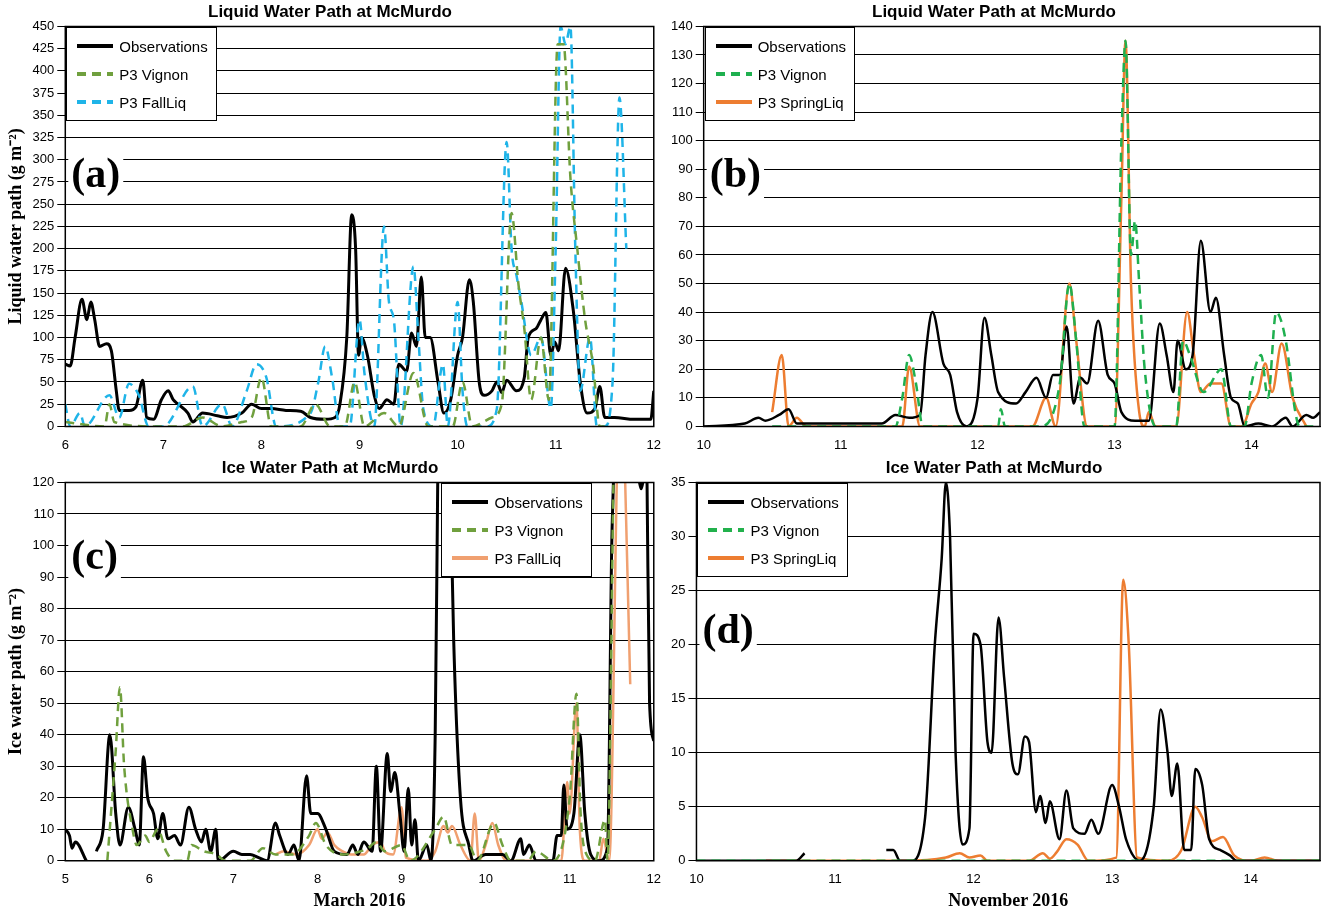  I want to click on x-tick-label: 8, so click(261, 444).